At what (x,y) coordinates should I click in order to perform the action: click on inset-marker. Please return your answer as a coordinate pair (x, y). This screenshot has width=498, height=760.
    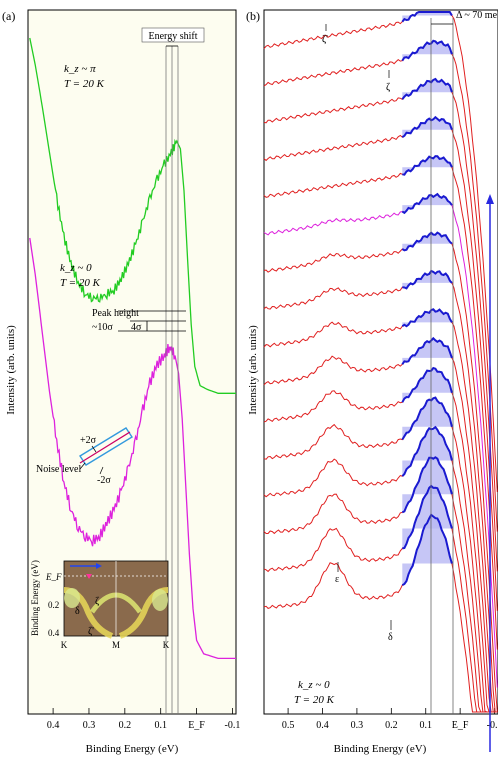
    Looking at the image, I should click on (89, 576).